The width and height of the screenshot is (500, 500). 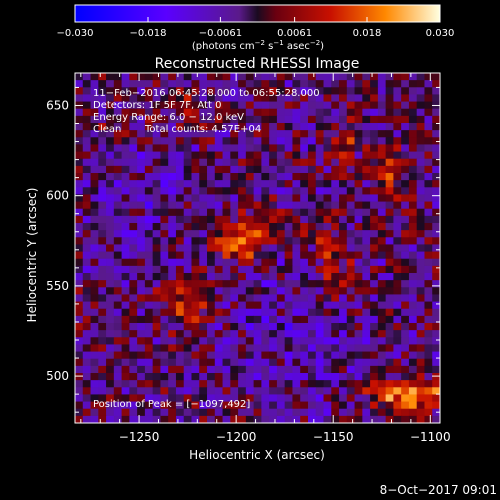 What do you see at coordinates (57, 286) in the screenshot?
I see `y-tick-label: 550` at bounding box center [57, 286].